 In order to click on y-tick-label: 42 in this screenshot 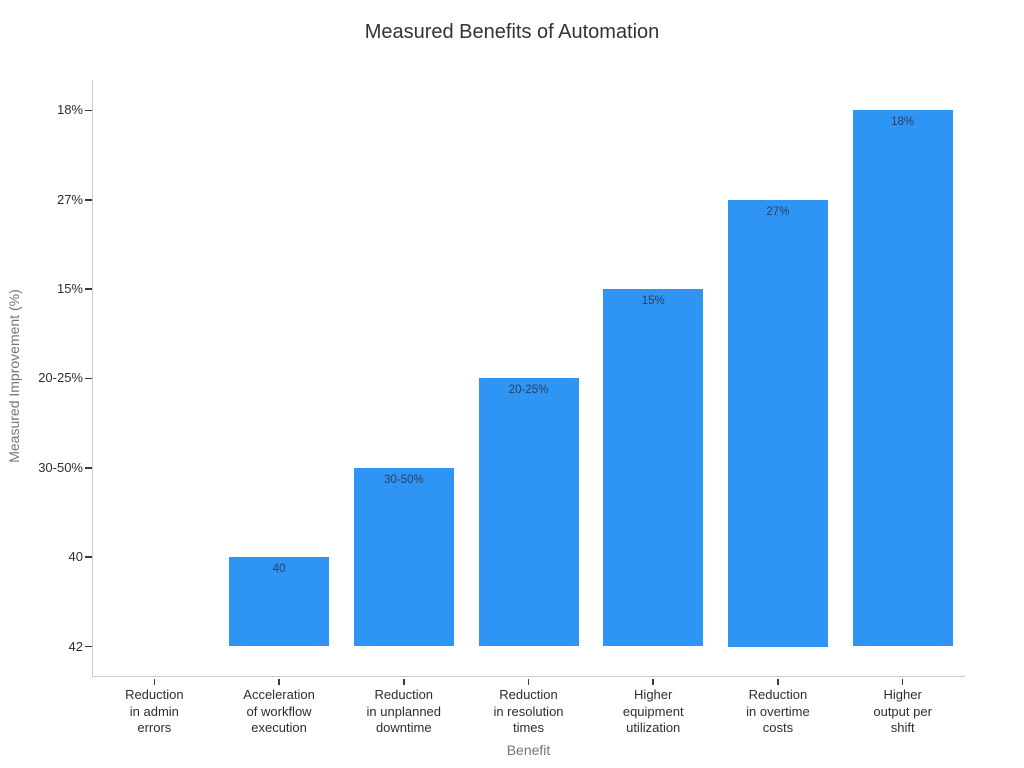, I will do `click(75, 646)`.